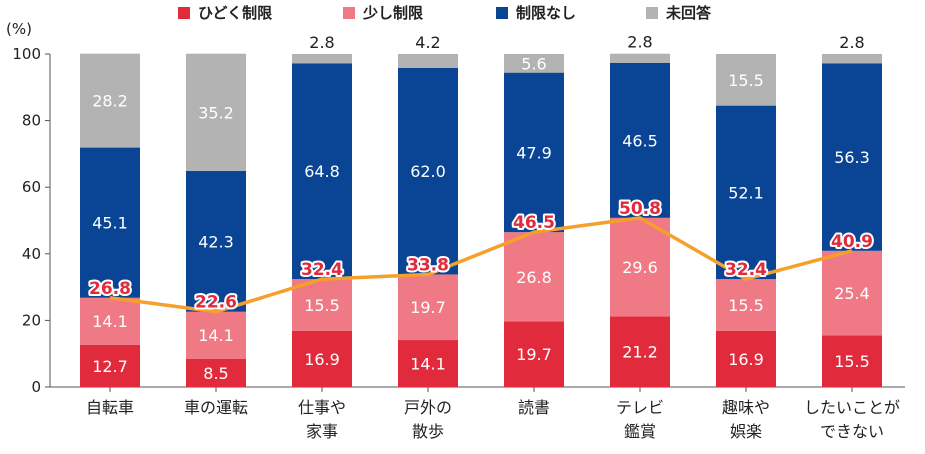 The width and height of the screenshot is (925, 454). Describe the element at coordinates (110, 289) in the screenshot. I see `trend-point-label-halo: 26.8` at that location.